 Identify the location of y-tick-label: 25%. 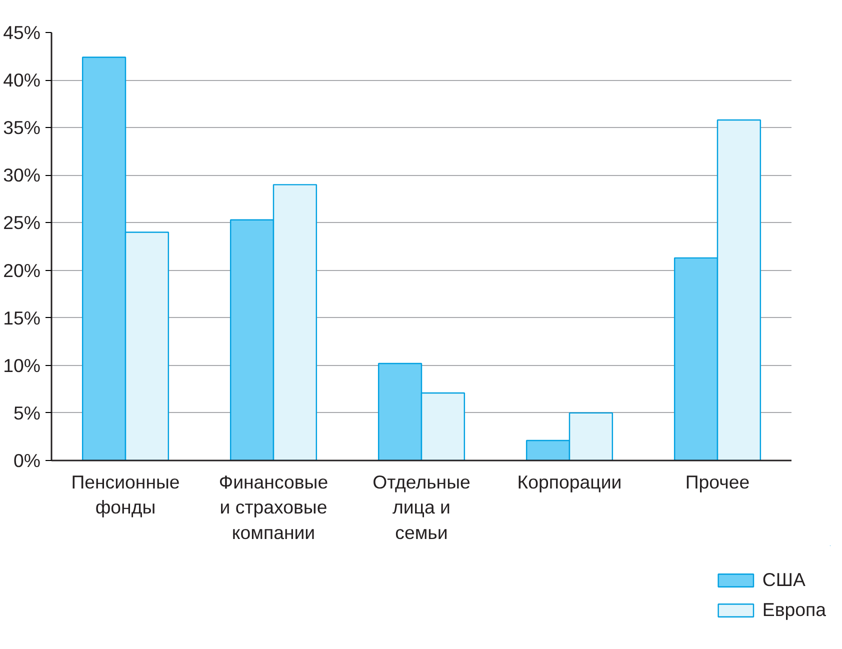
(22, 223).